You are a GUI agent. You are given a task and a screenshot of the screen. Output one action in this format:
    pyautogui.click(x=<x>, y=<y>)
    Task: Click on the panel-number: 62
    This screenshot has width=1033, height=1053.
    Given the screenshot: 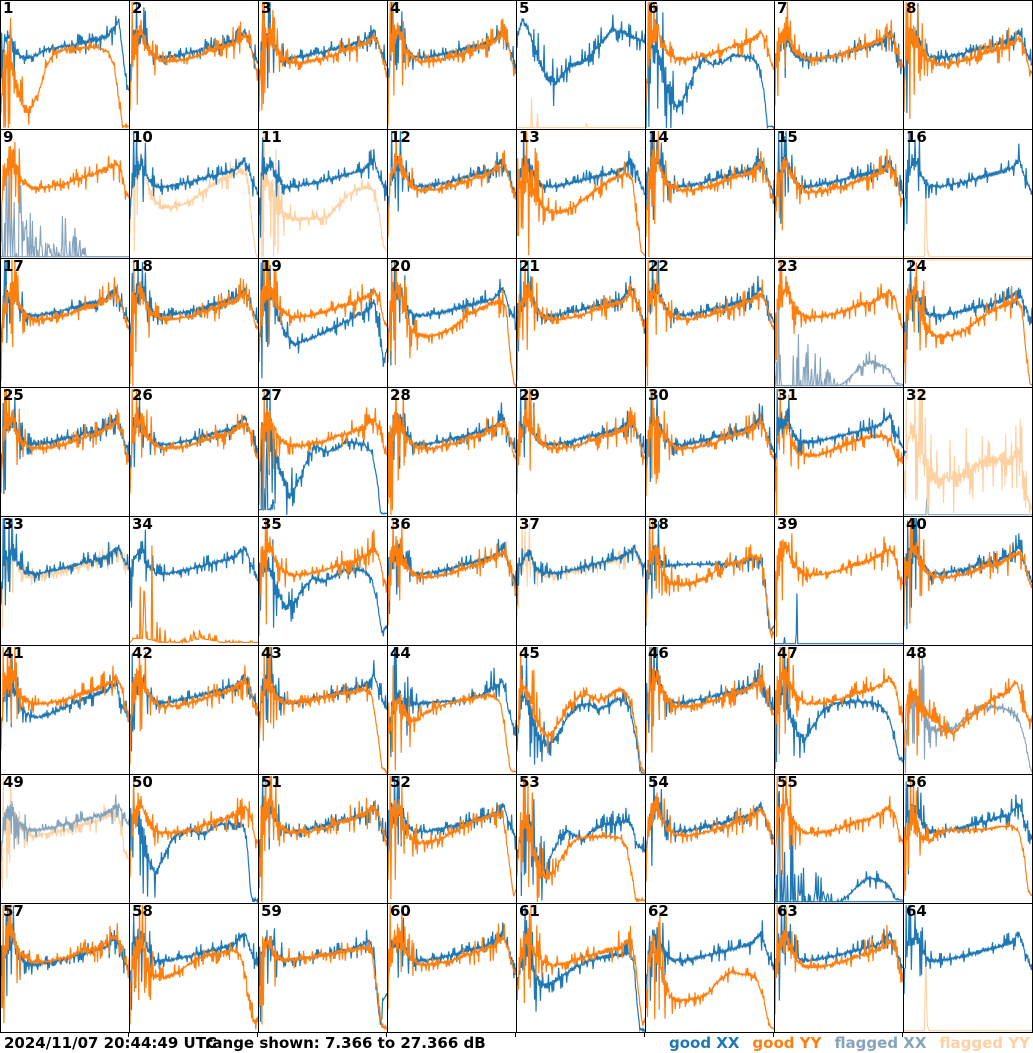 What is the action you would take?
    pyautogui.click(x=658, y=911)
    